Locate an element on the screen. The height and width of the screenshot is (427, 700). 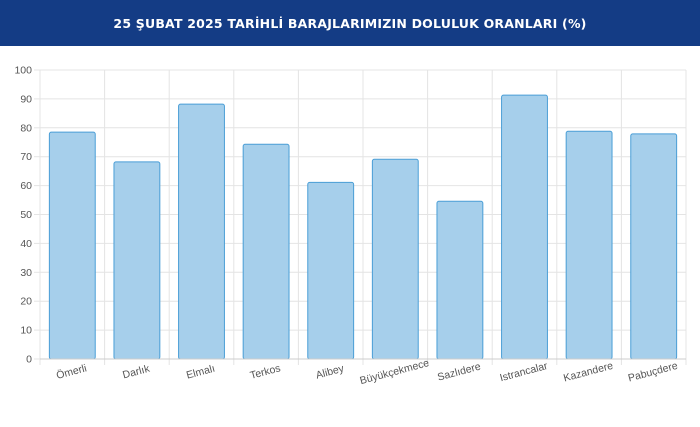
bar-alibey is located at coordinates (331, 270).